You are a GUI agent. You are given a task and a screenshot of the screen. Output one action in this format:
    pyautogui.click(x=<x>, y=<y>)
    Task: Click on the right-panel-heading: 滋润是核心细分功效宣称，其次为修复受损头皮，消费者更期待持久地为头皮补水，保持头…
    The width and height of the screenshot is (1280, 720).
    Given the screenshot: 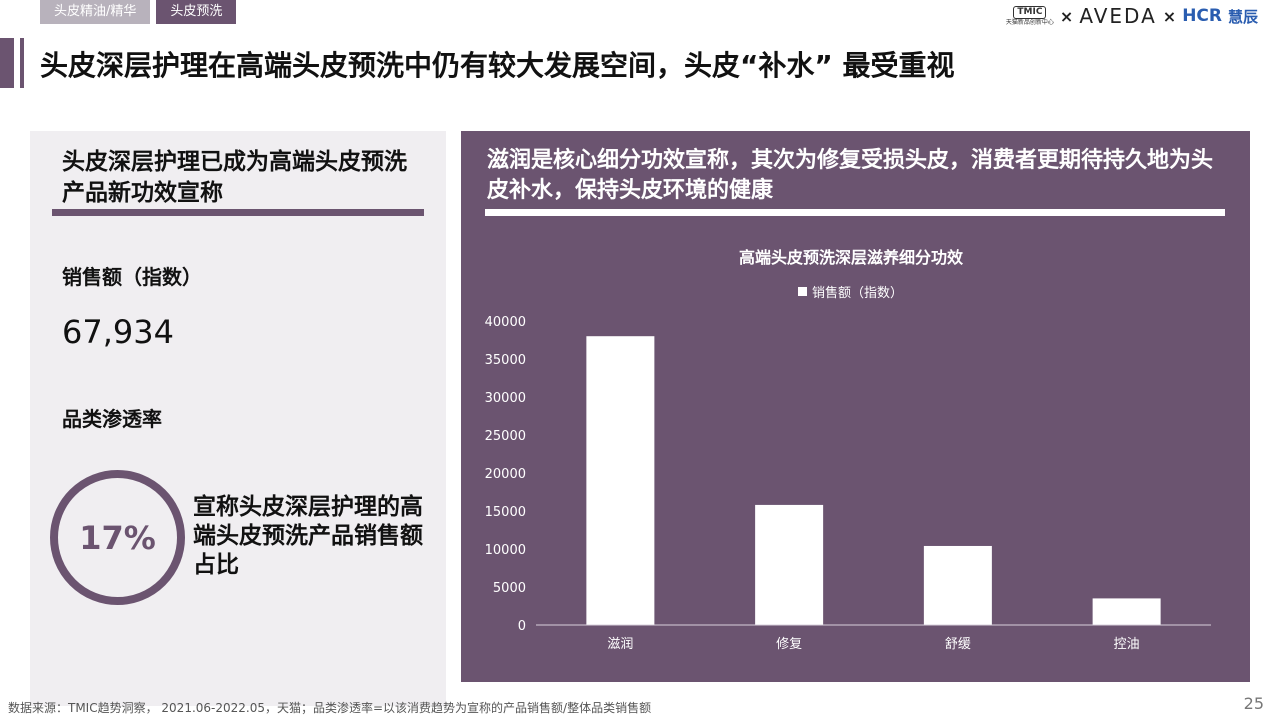 What is the action you would take?
    pyautogui.click(x=850, y=175)
    